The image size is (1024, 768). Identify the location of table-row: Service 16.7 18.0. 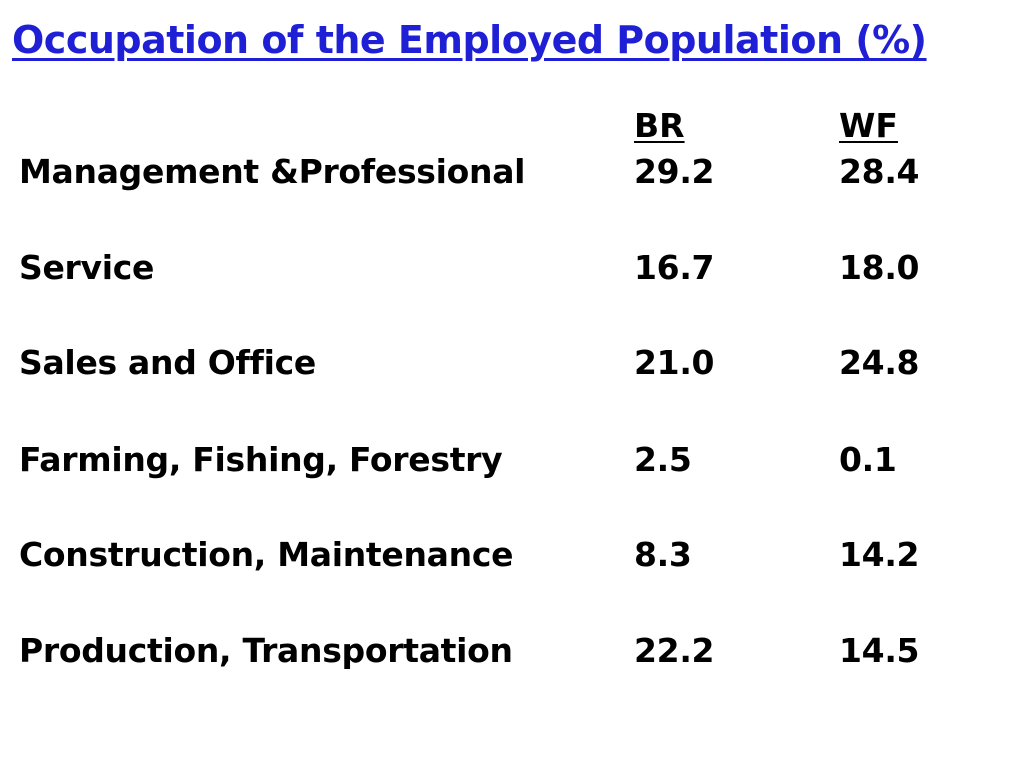
(512, 268).